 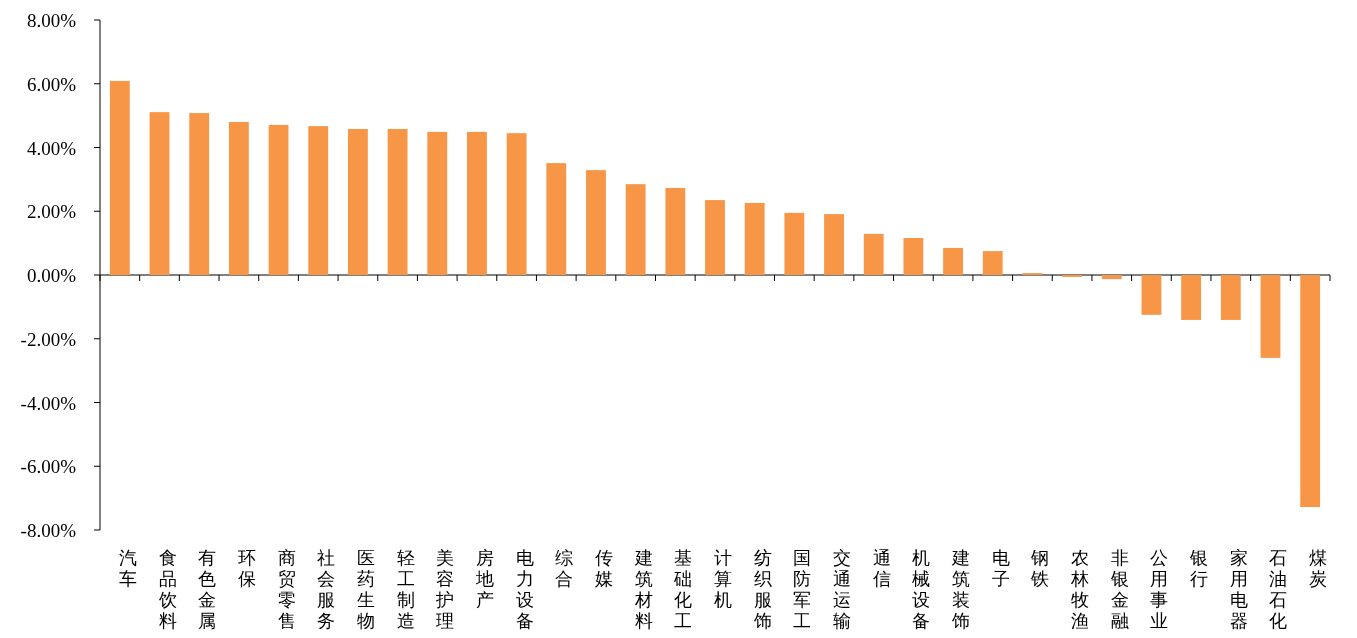 What do you see at coordinates (1199, 568) in the screenshot?
I see `x-tick-label: 银行` at bounding box center [1199, 568].